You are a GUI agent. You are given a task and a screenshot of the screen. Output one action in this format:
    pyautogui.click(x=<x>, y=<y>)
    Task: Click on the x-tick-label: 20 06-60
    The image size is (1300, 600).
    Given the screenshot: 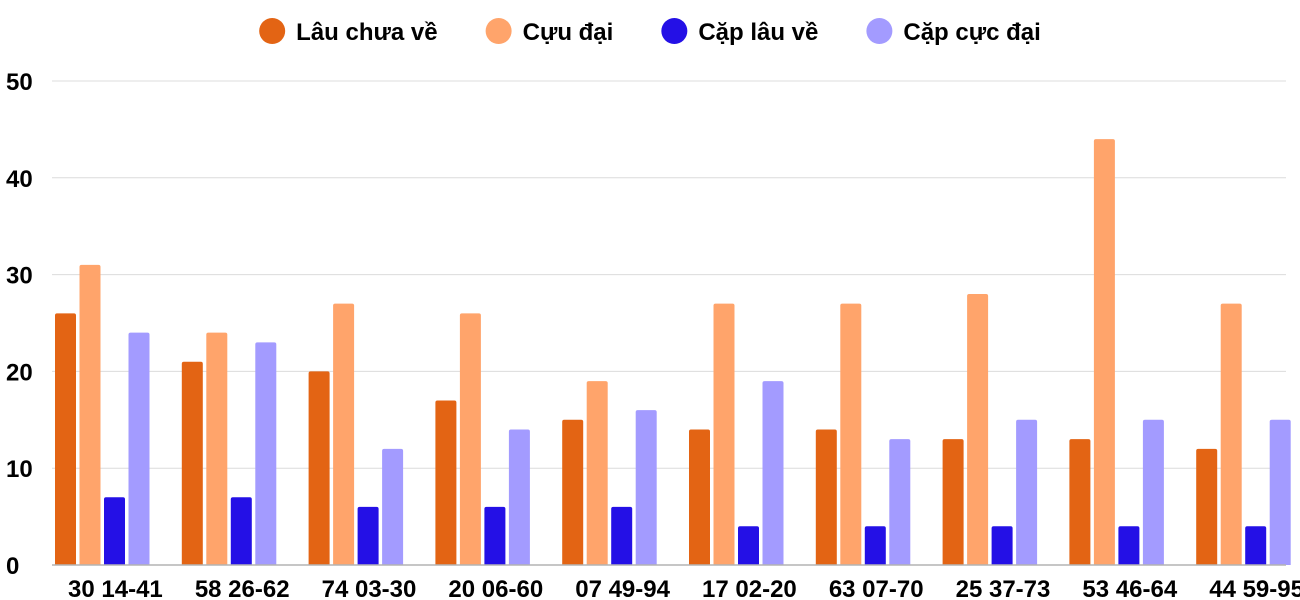 What is the action you would take?
    pyautogui.click(x=495, y=588)
    